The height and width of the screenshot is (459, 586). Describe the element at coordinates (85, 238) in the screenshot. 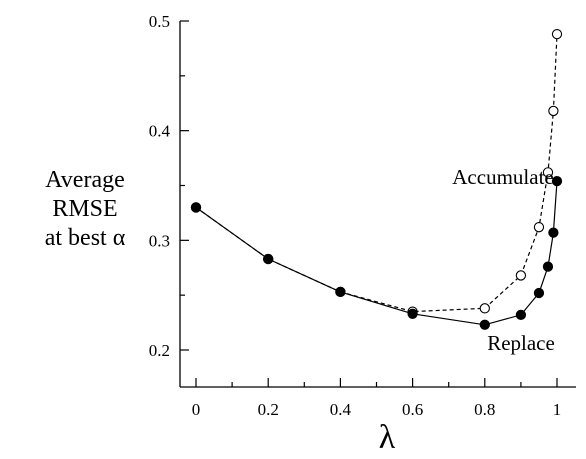

I see `y-axis-label-line-3: at best α` at that location.